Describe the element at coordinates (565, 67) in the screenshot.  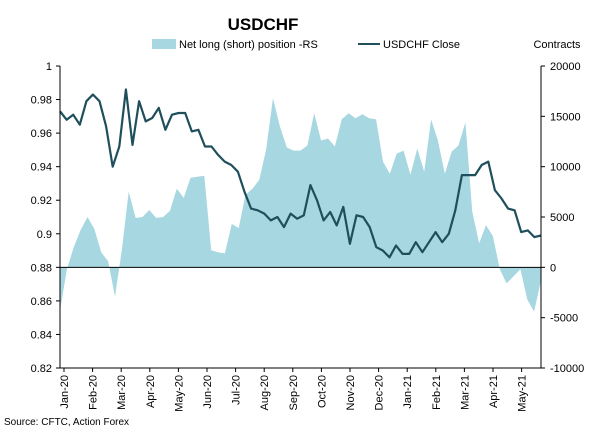
I see `right-axis-tick-label: 20000` at that location.